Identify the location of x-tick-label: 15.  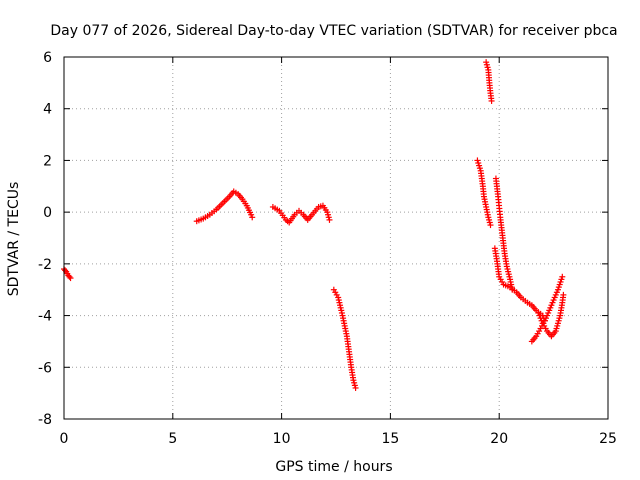
(390, 439).